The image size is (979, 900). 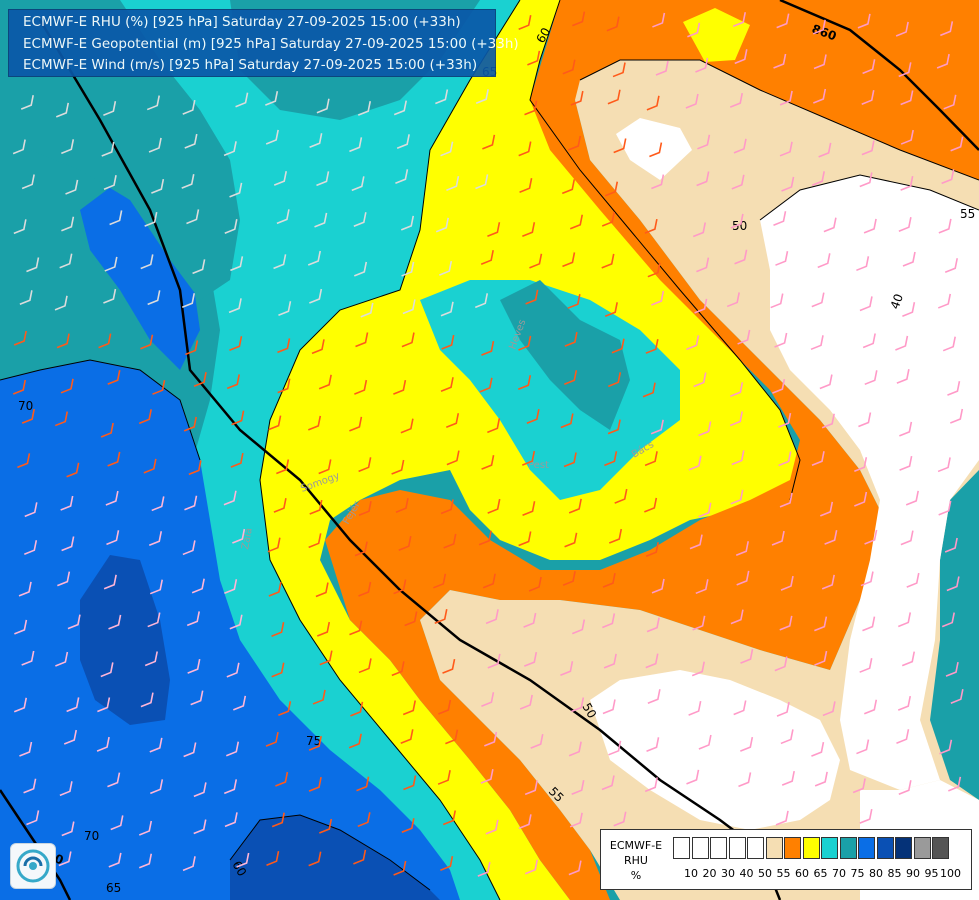 I want to click on ecmwf-logo-icon, so click(x=33, y=866).